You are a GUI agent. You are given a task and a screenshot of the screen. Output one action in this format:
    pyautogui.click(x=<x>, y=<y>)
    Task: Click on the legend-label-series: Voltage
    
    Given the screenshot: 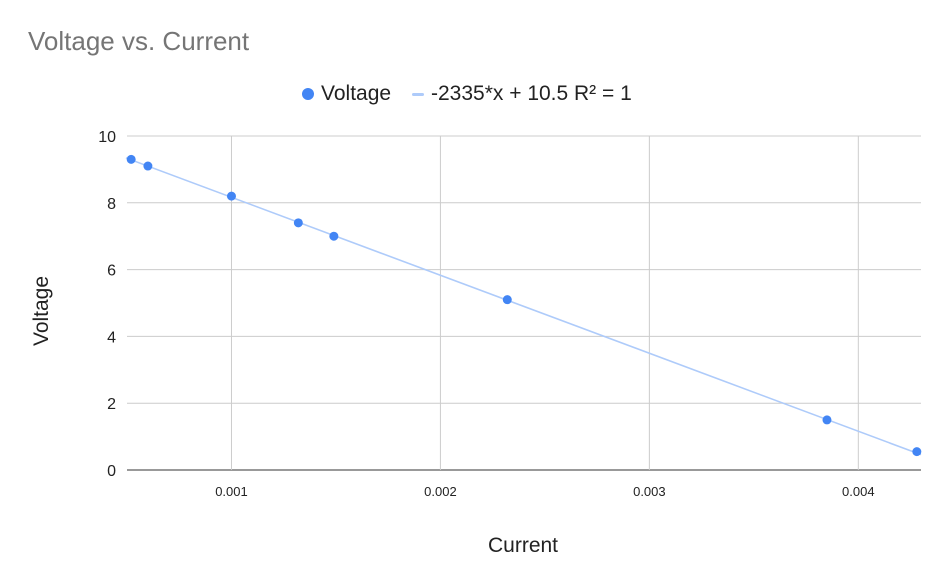 What is the action you would take?
    pyautogui.click(x=356, y=93)
    